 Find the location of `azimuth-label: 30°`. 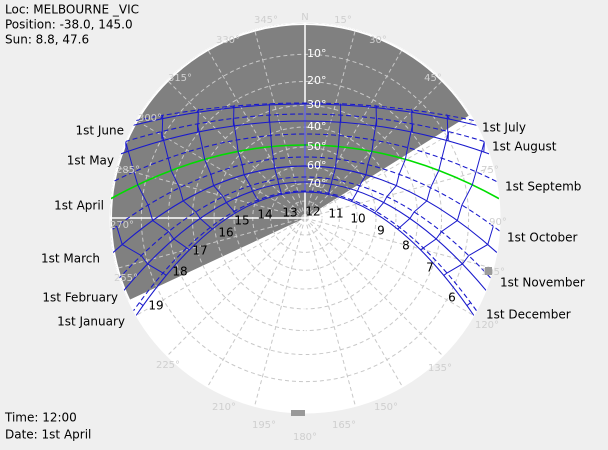

azimuth-label: 30° is located at coordinates (378, 40).